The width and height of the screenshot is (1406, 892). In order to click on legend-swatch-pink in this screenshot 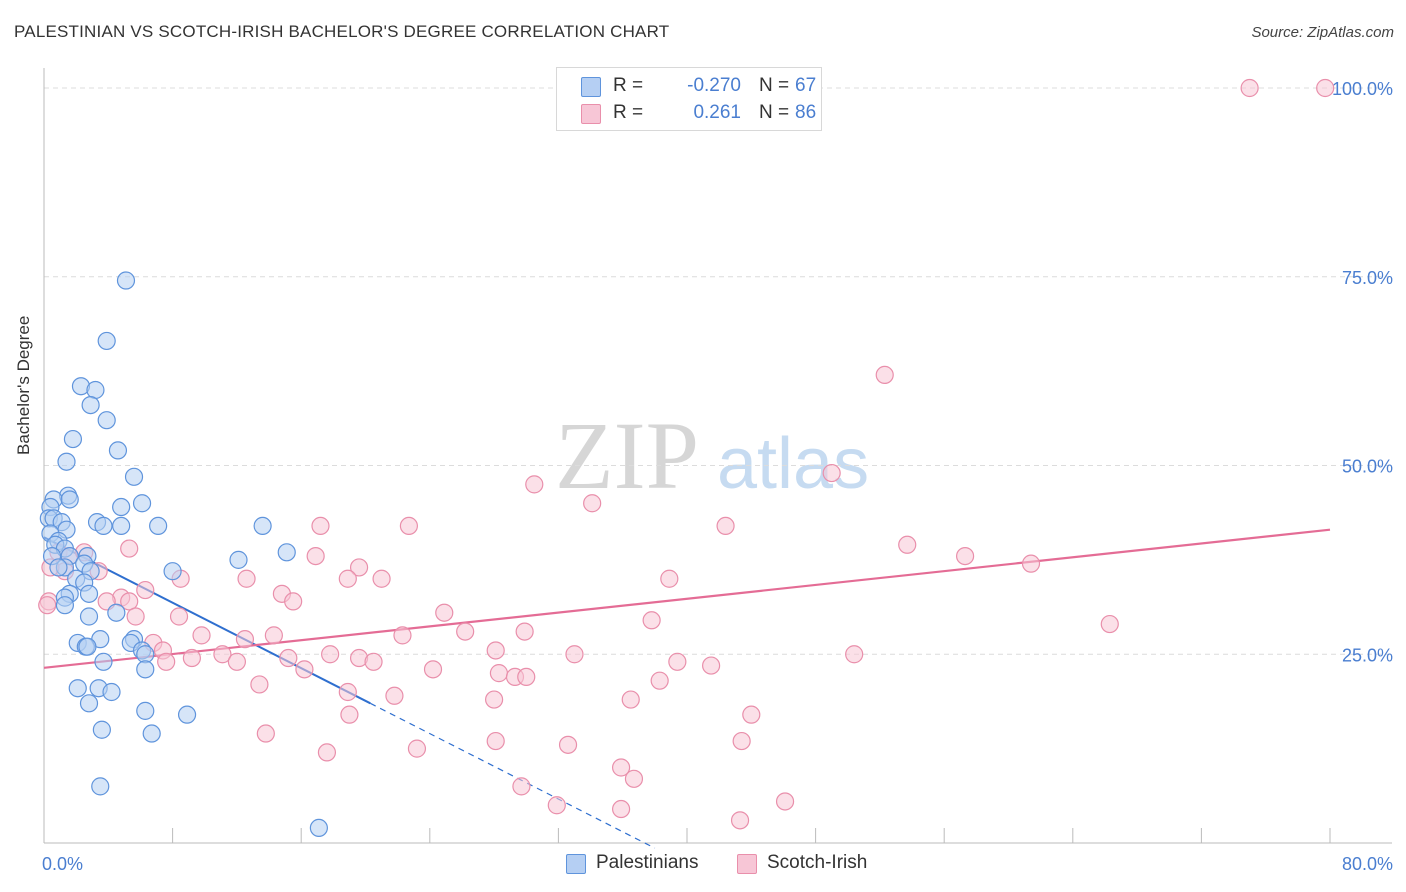, I will do `click(591, 114)`.